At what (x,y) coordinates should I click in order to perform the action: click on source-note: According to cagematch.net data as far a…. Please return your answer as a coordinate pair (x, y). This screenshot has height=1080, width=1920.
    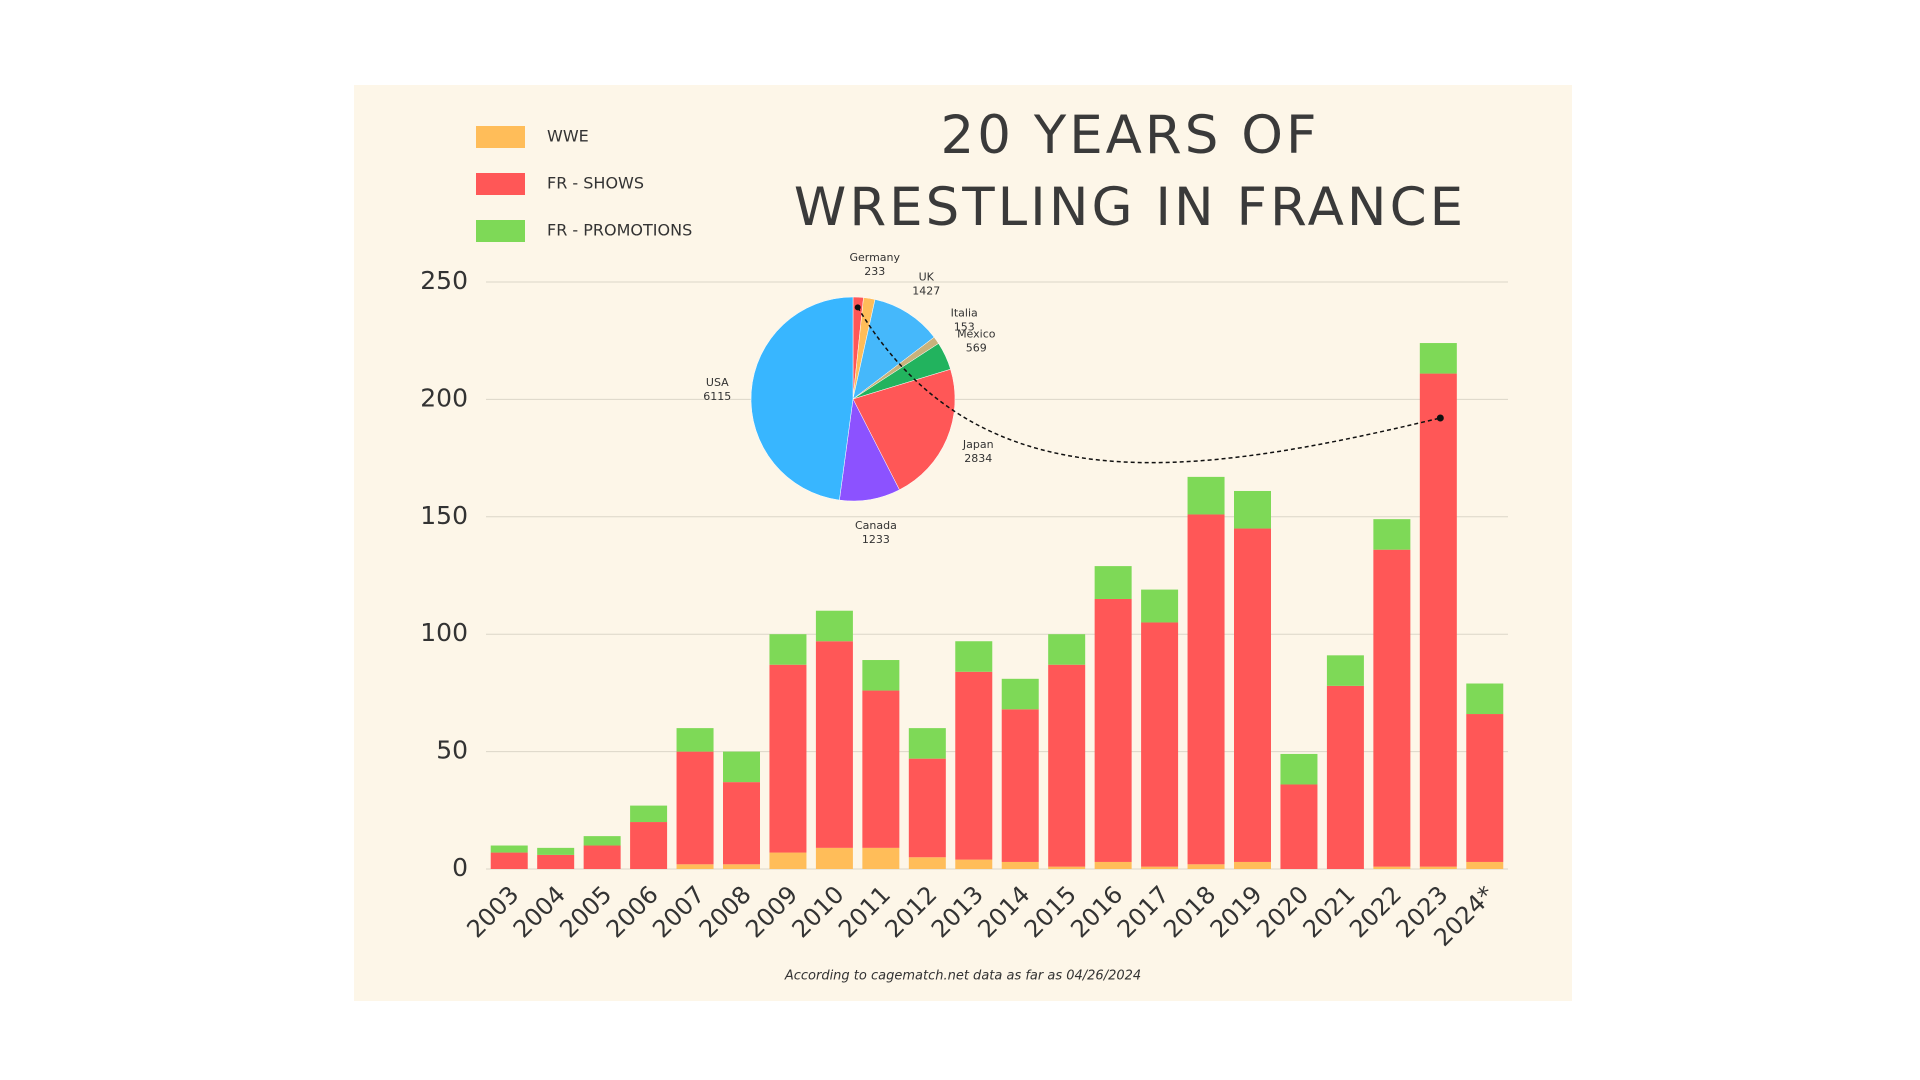
    Looking at the image, I should click on (962, 976).